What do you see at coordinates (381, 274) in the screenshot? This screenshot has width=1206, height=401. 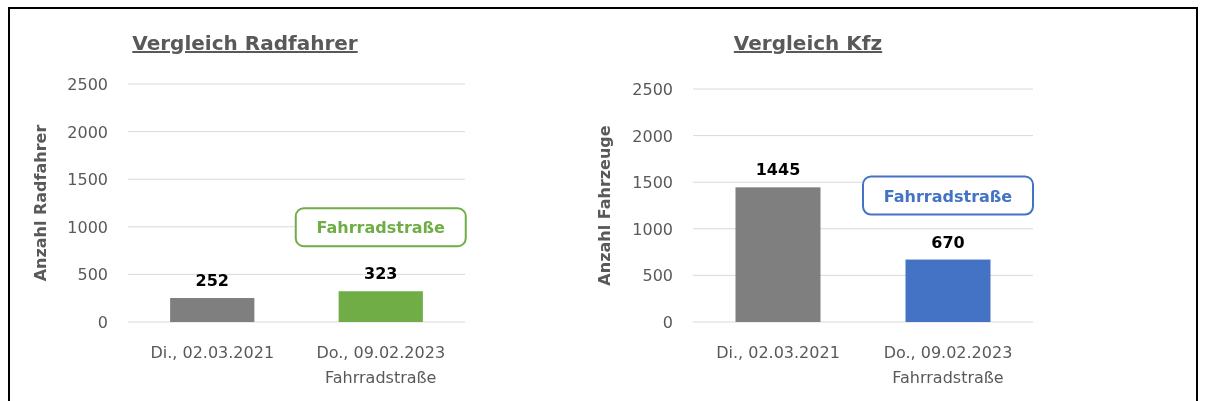 I see `data-label: 323` at bounding box center [381, 274].